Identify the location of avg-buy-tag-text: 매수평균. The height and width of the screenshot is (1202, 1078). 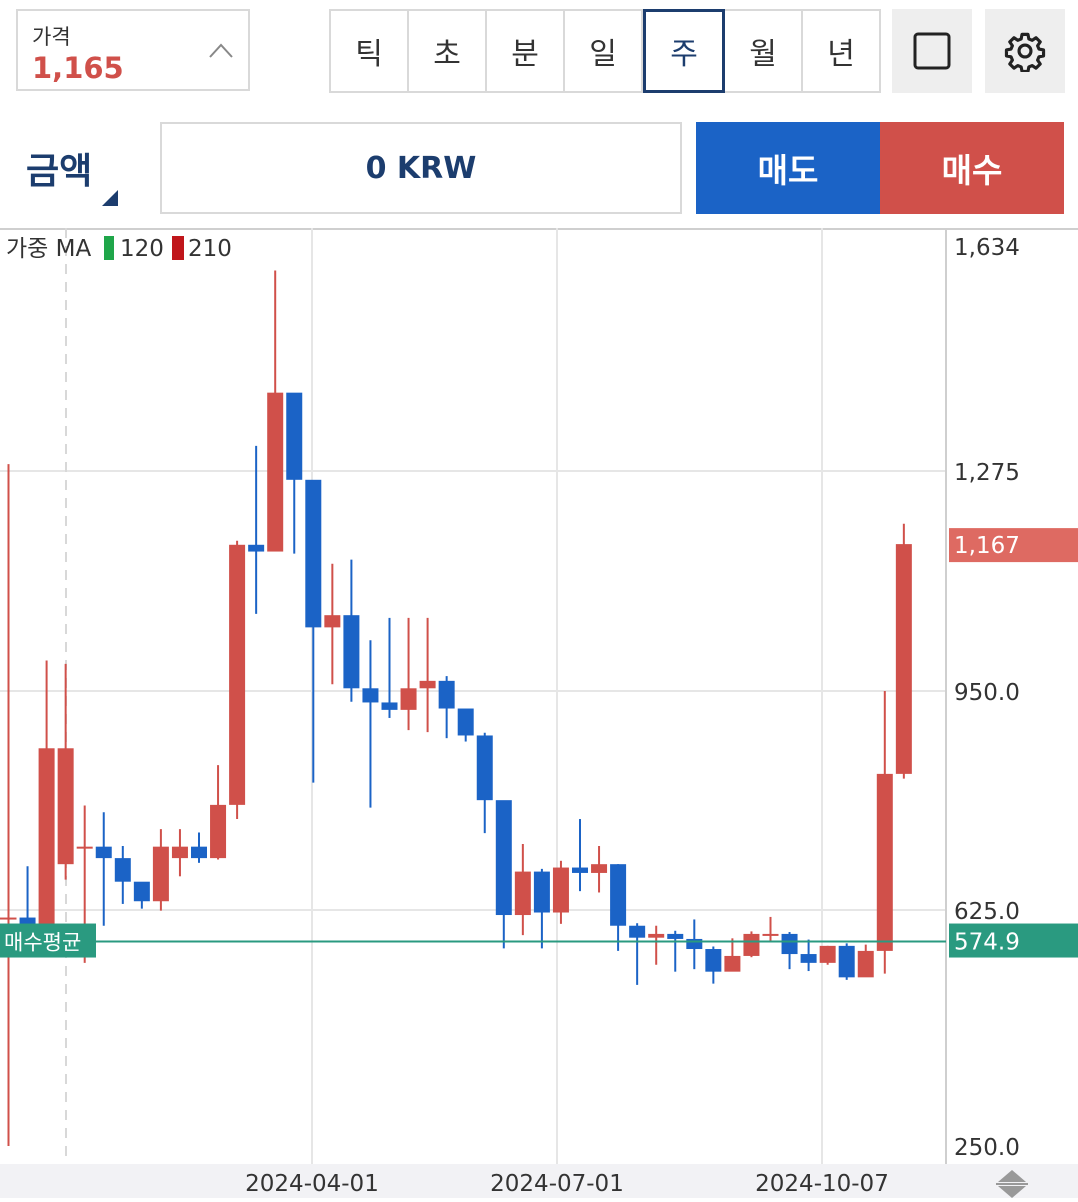
(42, 943).